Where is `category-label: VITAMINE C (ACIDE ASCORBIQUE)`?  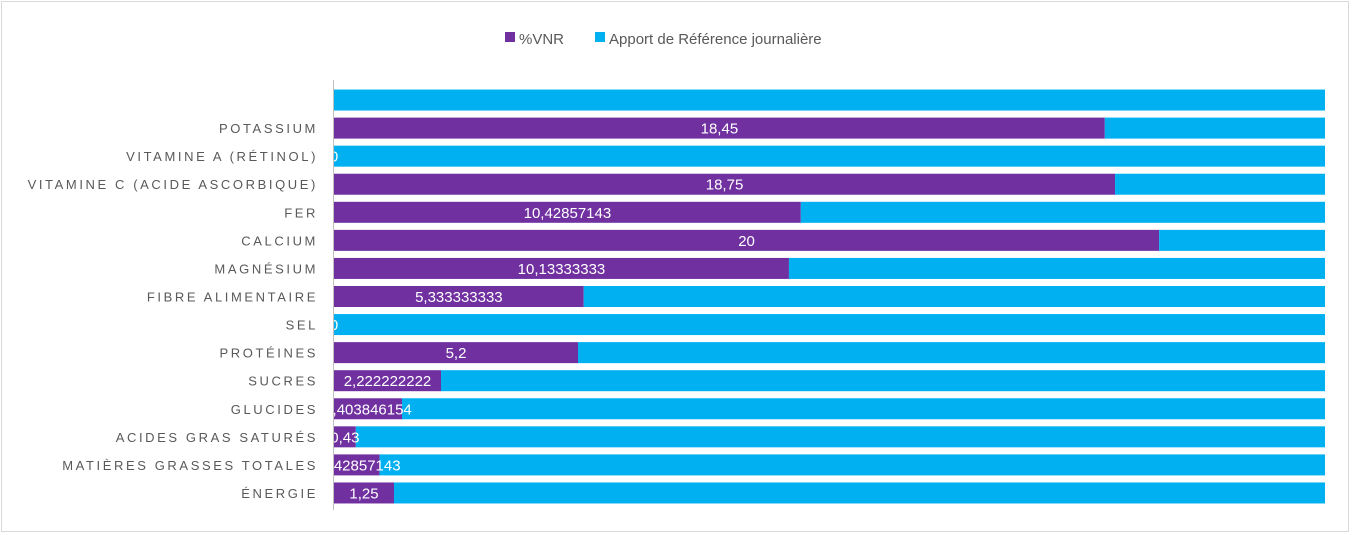 category-label: VITAMINE C (ACIDE ASCORBIQUE) is located at coordinates (173, 184).